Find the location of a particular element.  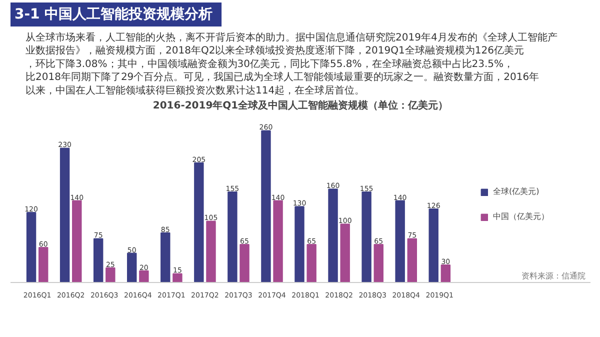

text: 资料来源：信通院 is located at coordinates (554, 276).